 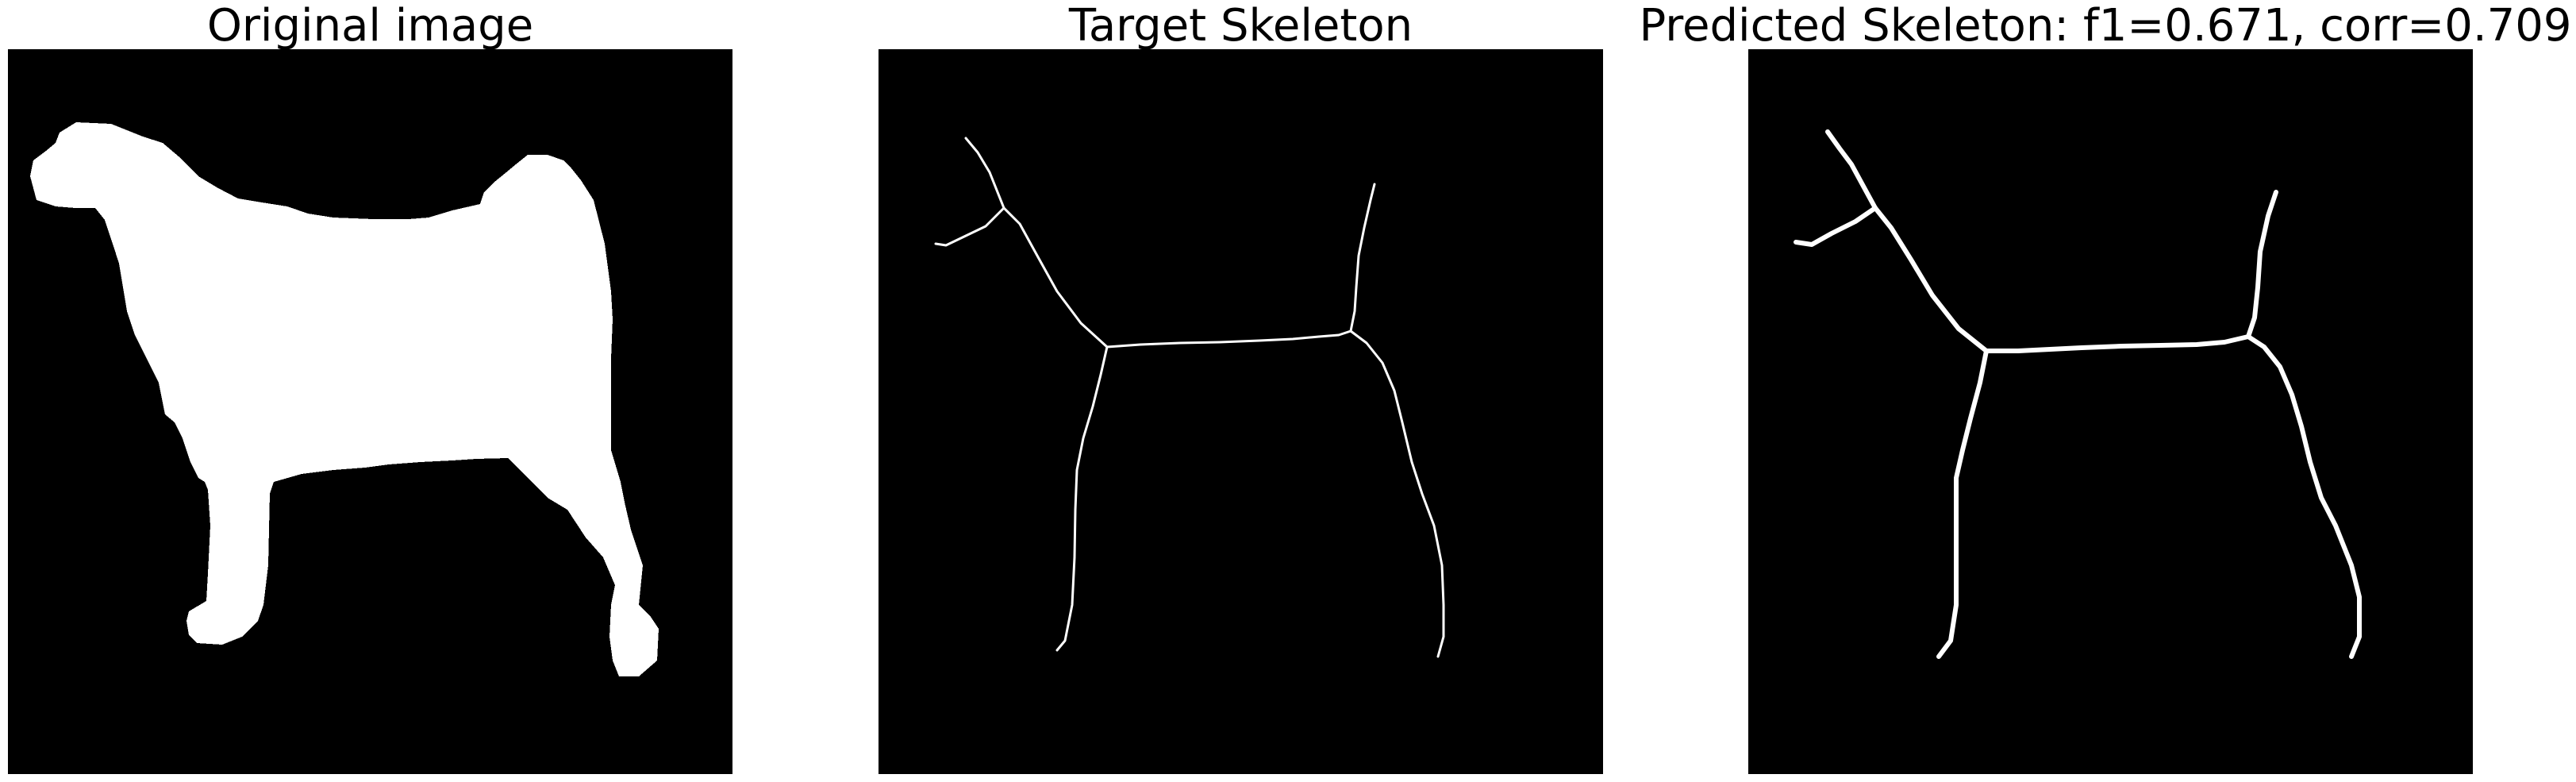 What do you see at coordinates (2105, 26) in the screenshot?
I see `panel-title-predicted: Predicted Skeleton: f1=0.671, corr=0.709` at bounding box center [2105, 26].